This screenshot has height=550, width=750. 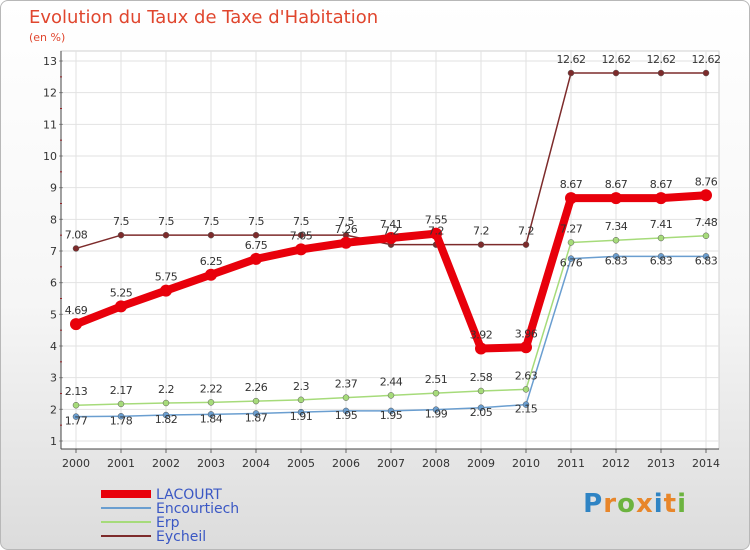 I want to click on data-label: 1.84, so click(x=211, y=418).